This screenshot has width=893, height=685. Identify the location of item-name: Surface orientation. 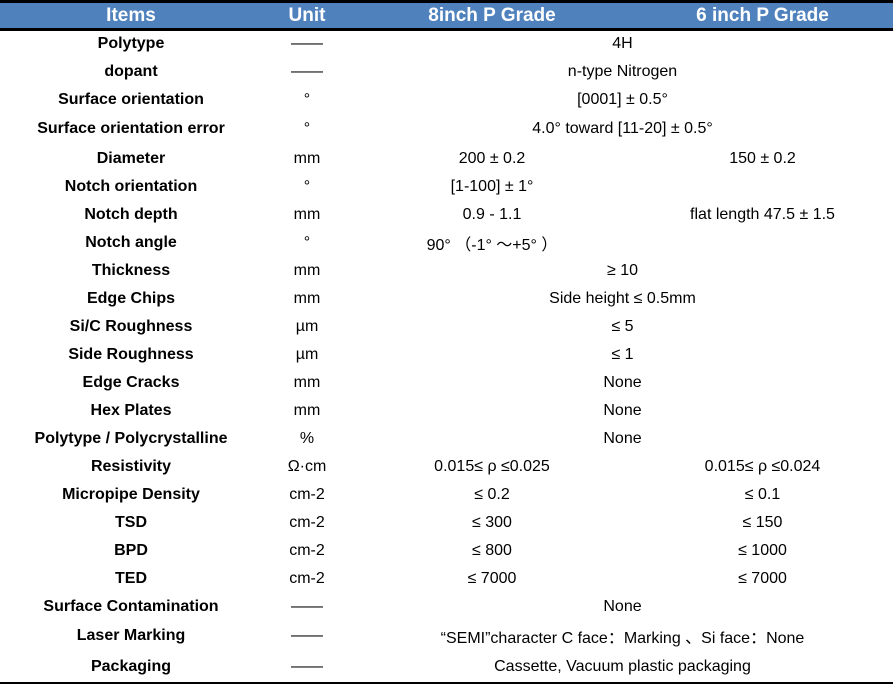
(131, 99).